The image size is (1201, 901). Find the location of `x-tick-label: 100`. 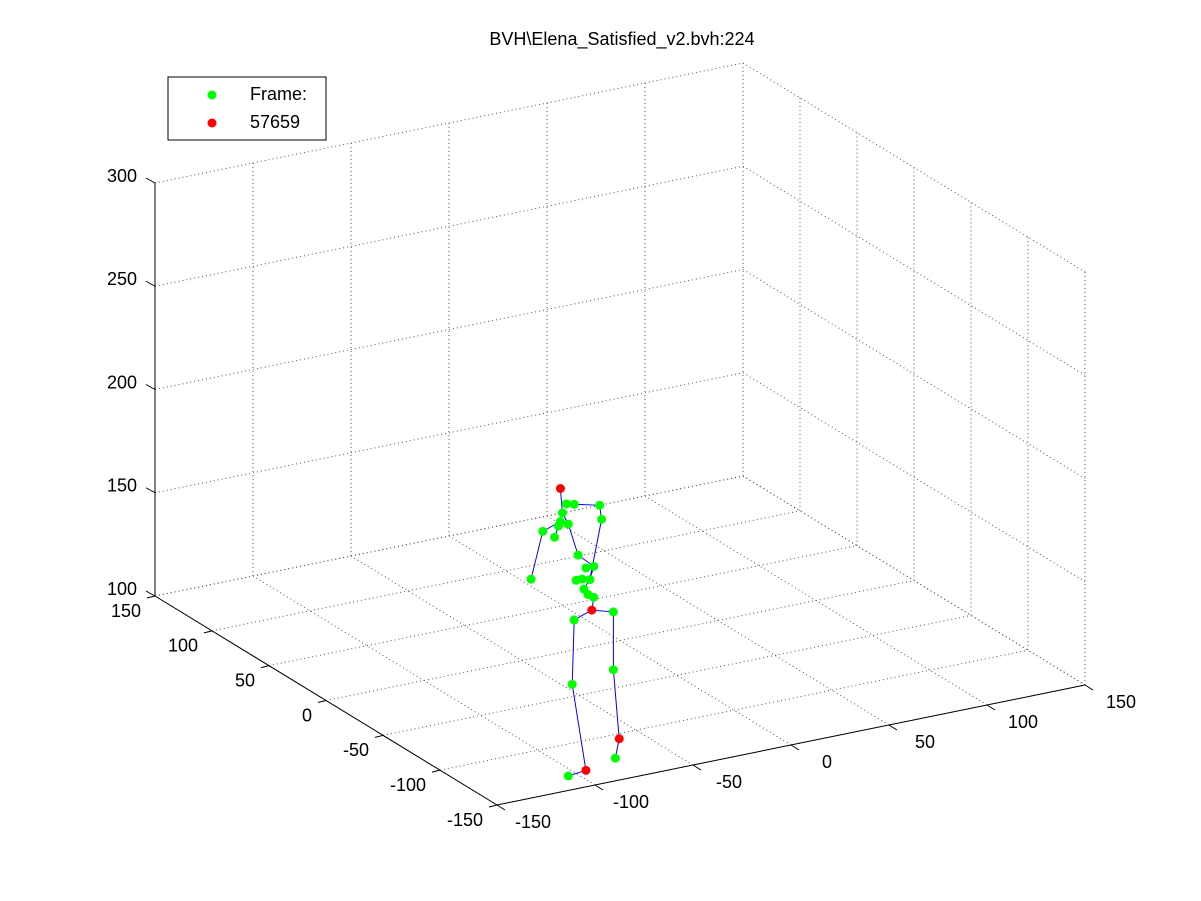

x-tick-label: 100 is located at coordinates (1023, 722).